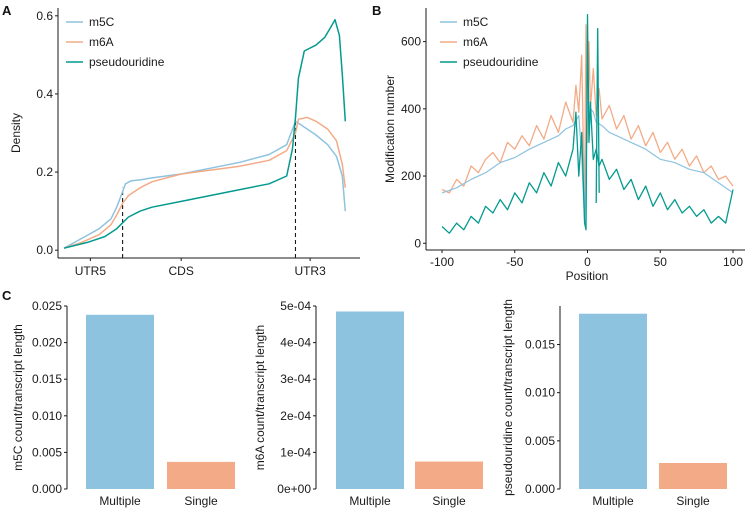 This screenshot has width=747, height=518. Describe the element at coordinates (540, 489) in the screenshot. I see `panel-c3-y-tick-label: 0.000` at that location.